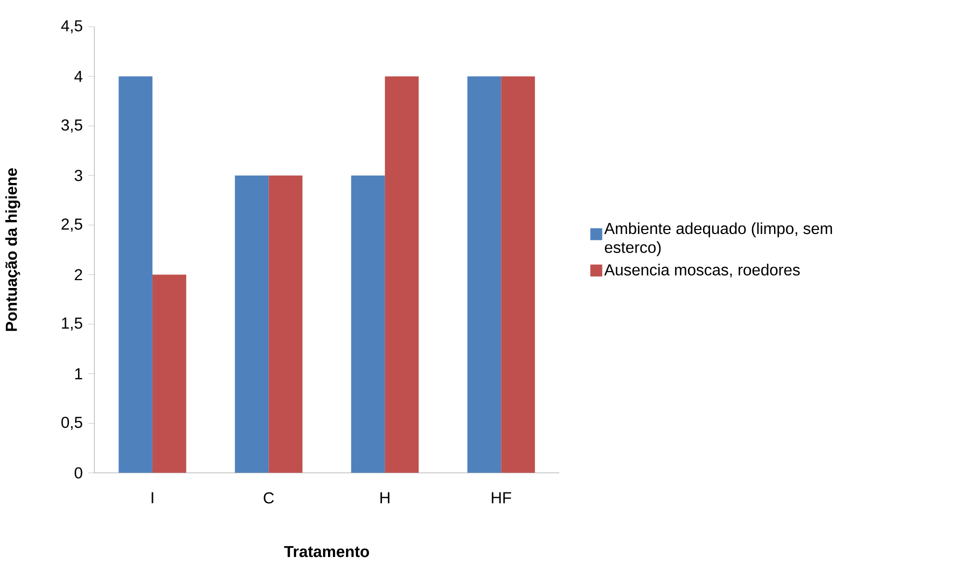 This screenshot has width=973, height=574. Describe the element at coordinates (71, 125) in the screenshot. I see `y-tick-label: 3,5` at that location.